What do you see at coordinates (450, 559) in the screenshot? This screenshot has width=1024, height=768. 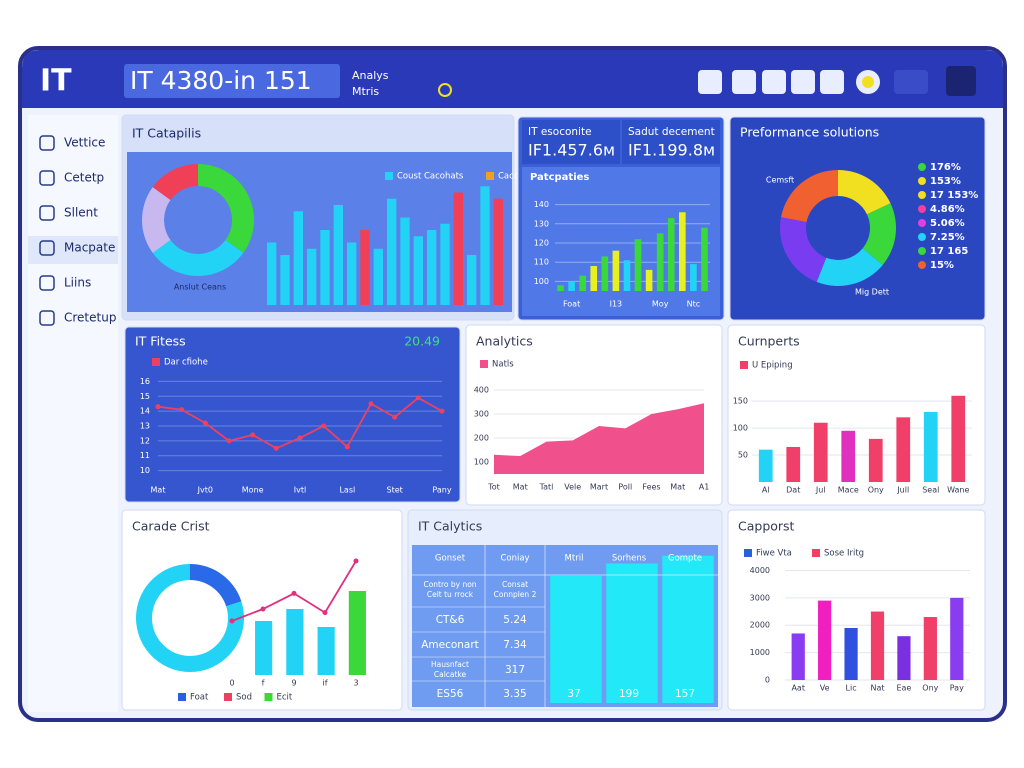 I see `table-header: Gonset` at bounding box center [450, 559].